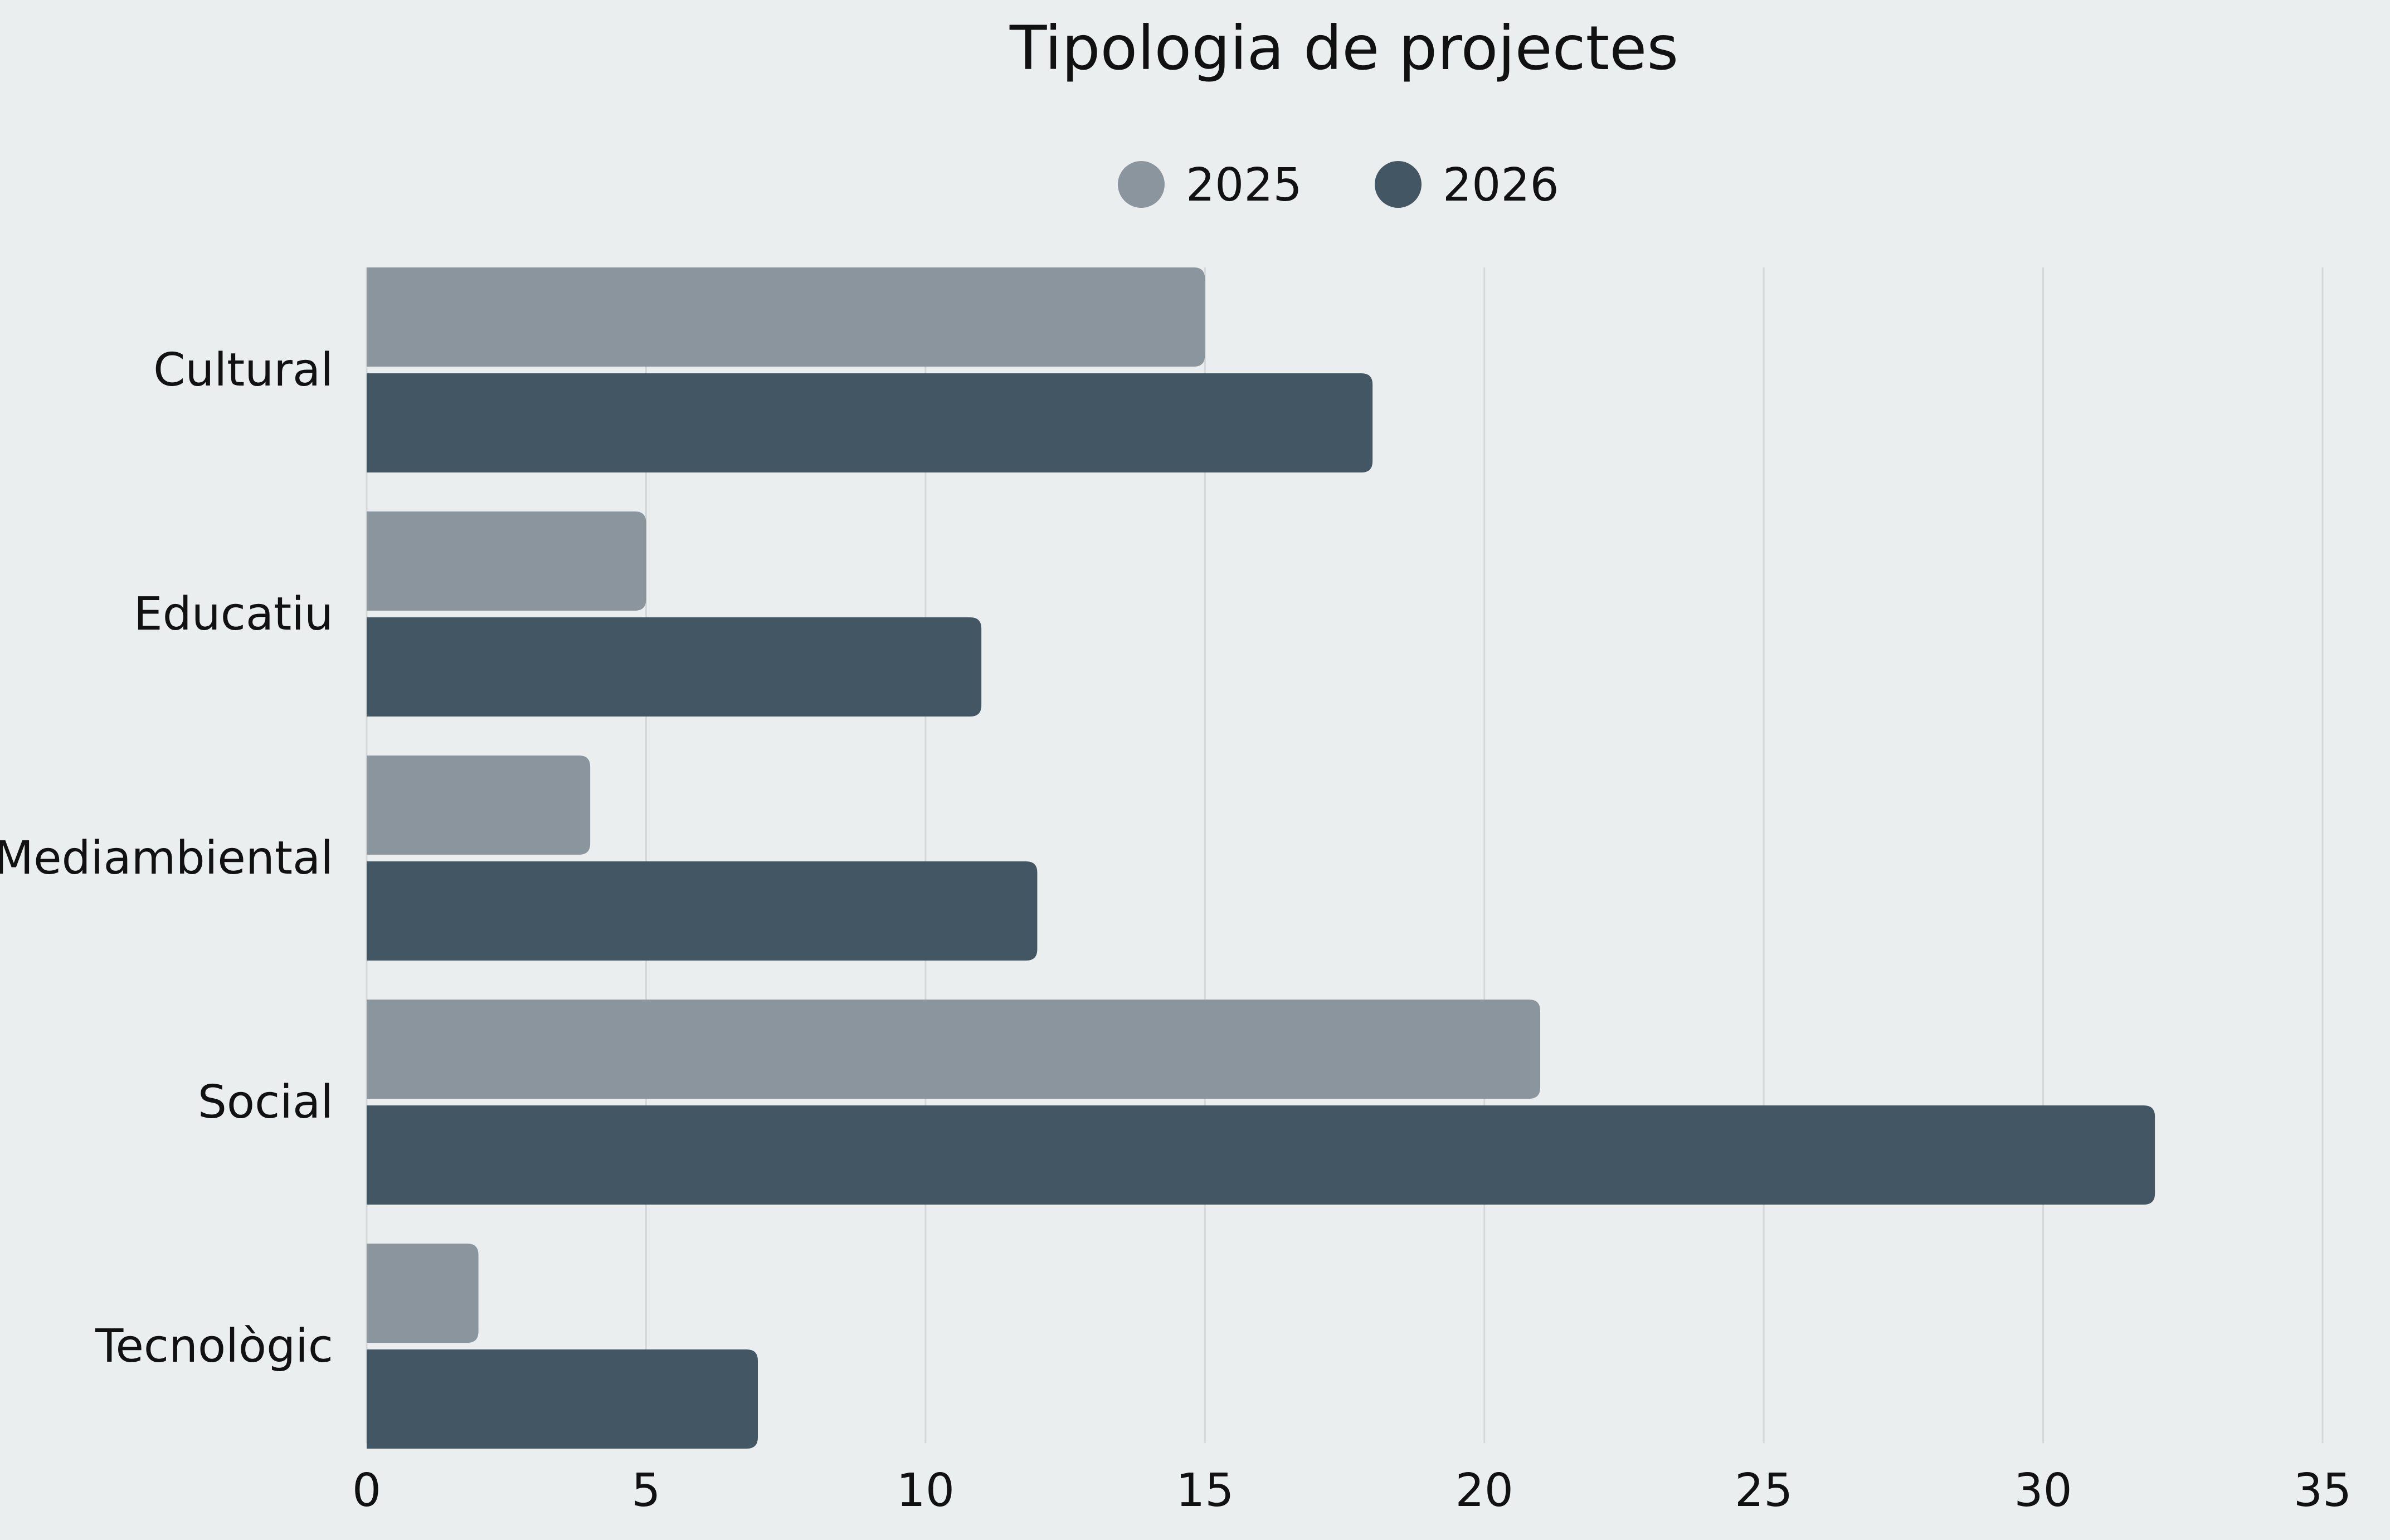 The height and width of the screenshot is (1540, 2390). Describe the element at coordinates (786, 317) in the screenshot. I see `bar-2025-cultural` at that location.